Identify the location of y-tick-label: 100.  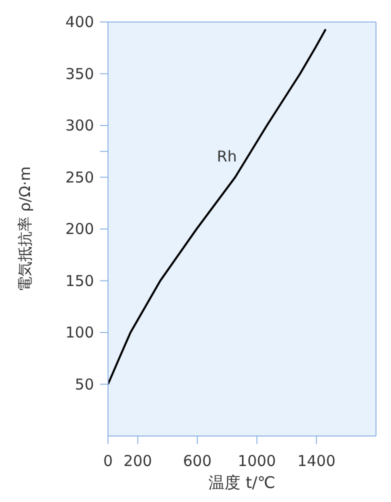
(79, 333).